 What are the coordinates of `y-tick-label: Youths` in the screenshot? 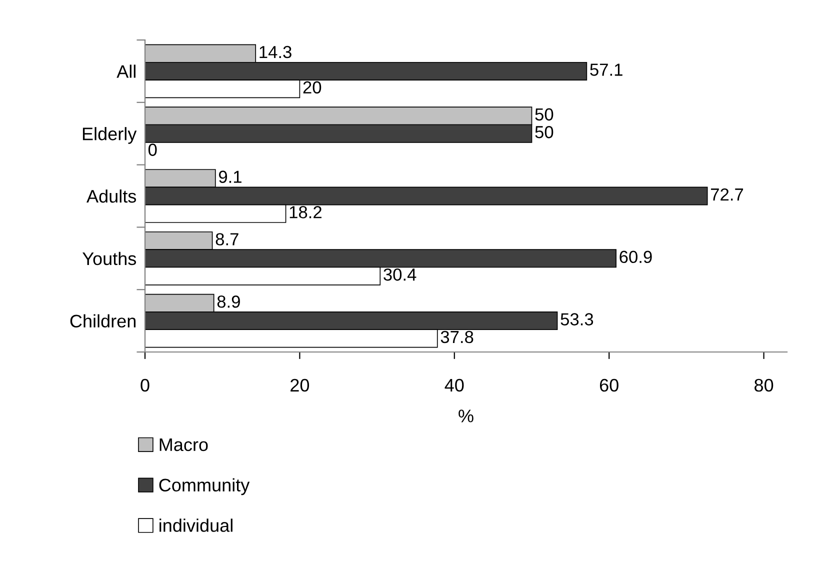 It's located at (109, 259).